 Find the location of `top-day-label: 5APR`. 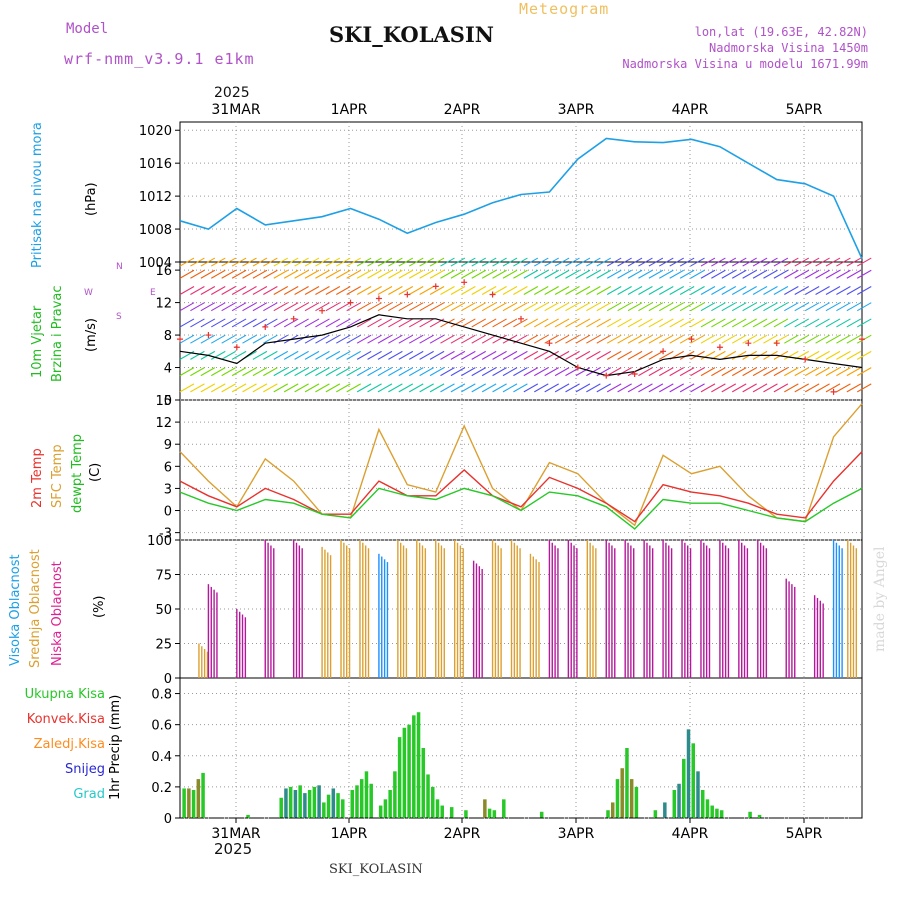

top-day-label: 5APR is located at coordinates (804, 110).